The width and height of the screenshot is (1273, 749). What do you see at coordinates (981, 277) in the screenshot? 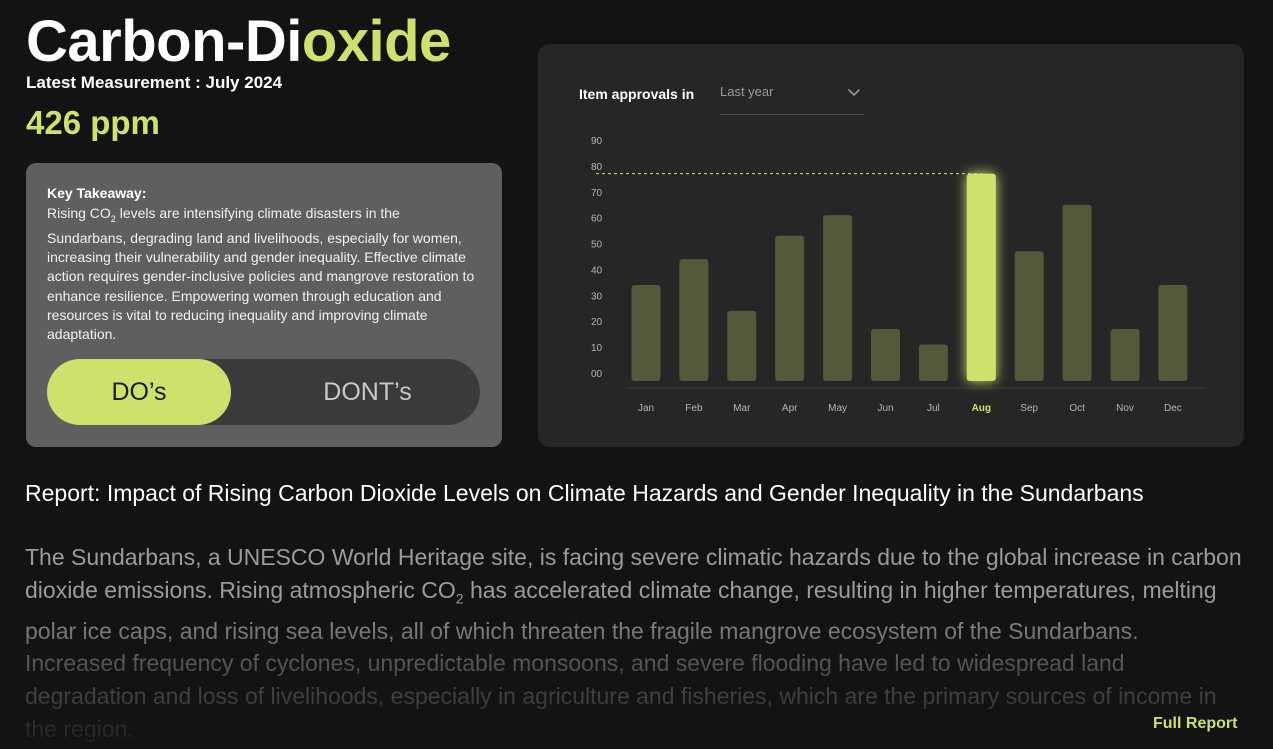
I see `bar-aug` at bounding box center [981, 277].